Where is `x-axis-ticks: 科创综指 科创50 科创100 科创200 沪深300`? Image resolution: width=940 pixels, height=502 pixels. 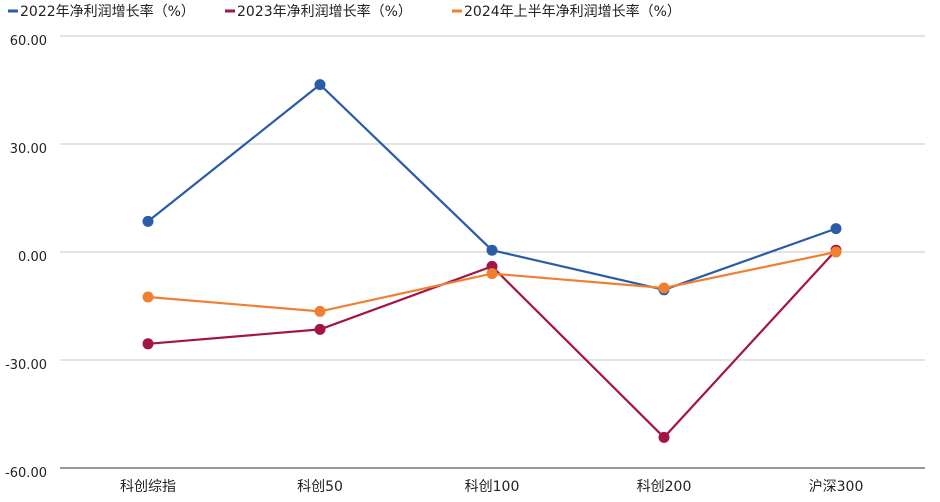
x-axis-ticks: 科创综指 科创50 科创100 科创200 沪深300 is located at coordinates (491, 487).